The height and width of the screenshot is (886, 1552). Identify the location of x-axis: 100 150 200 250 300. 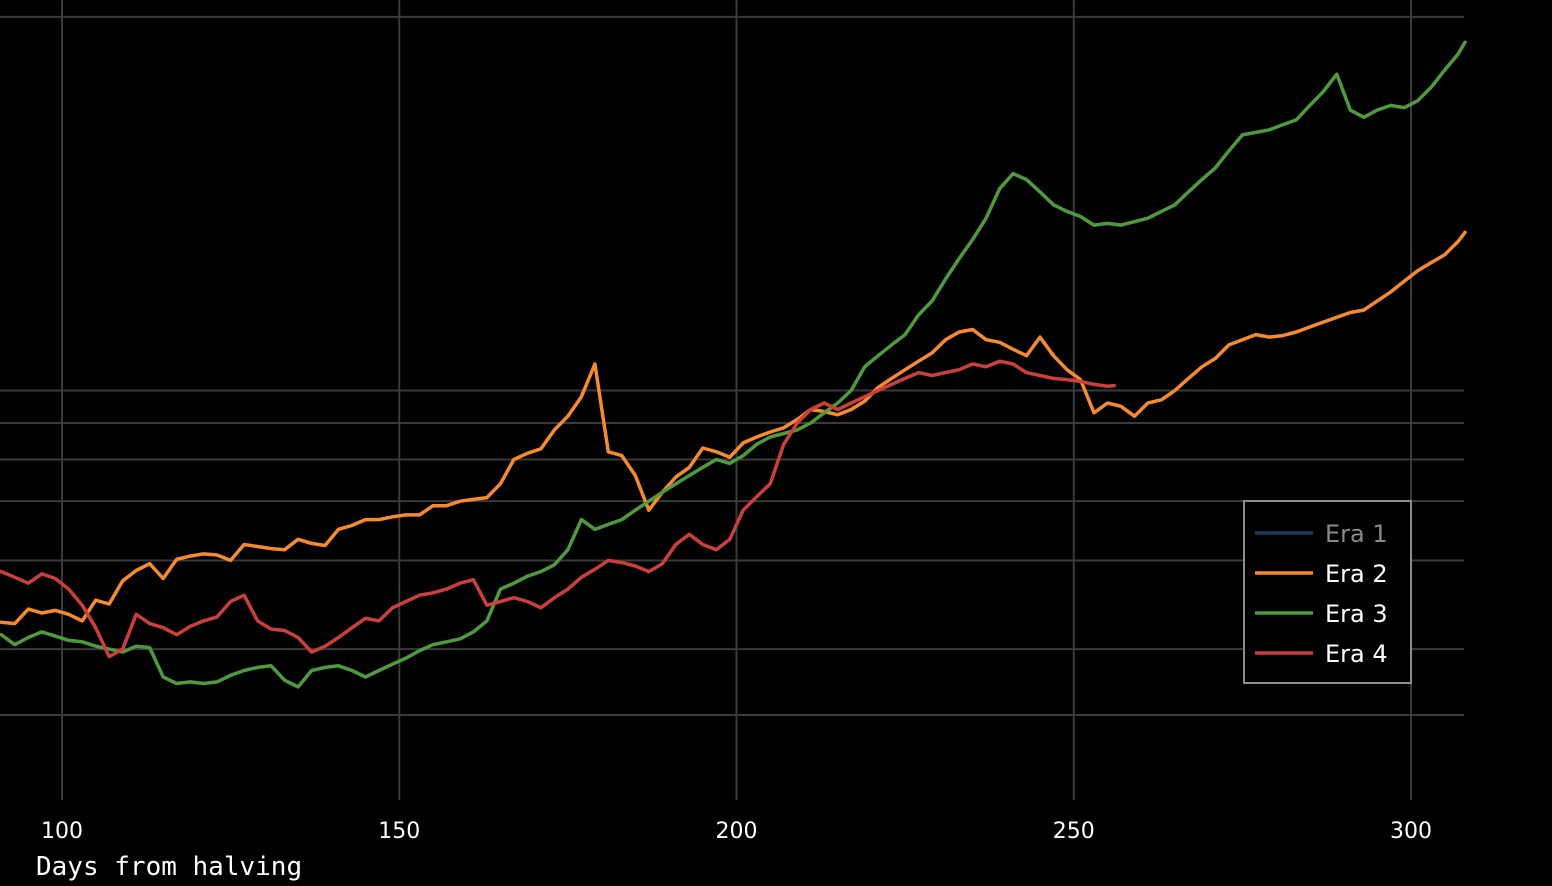
(736, 831).